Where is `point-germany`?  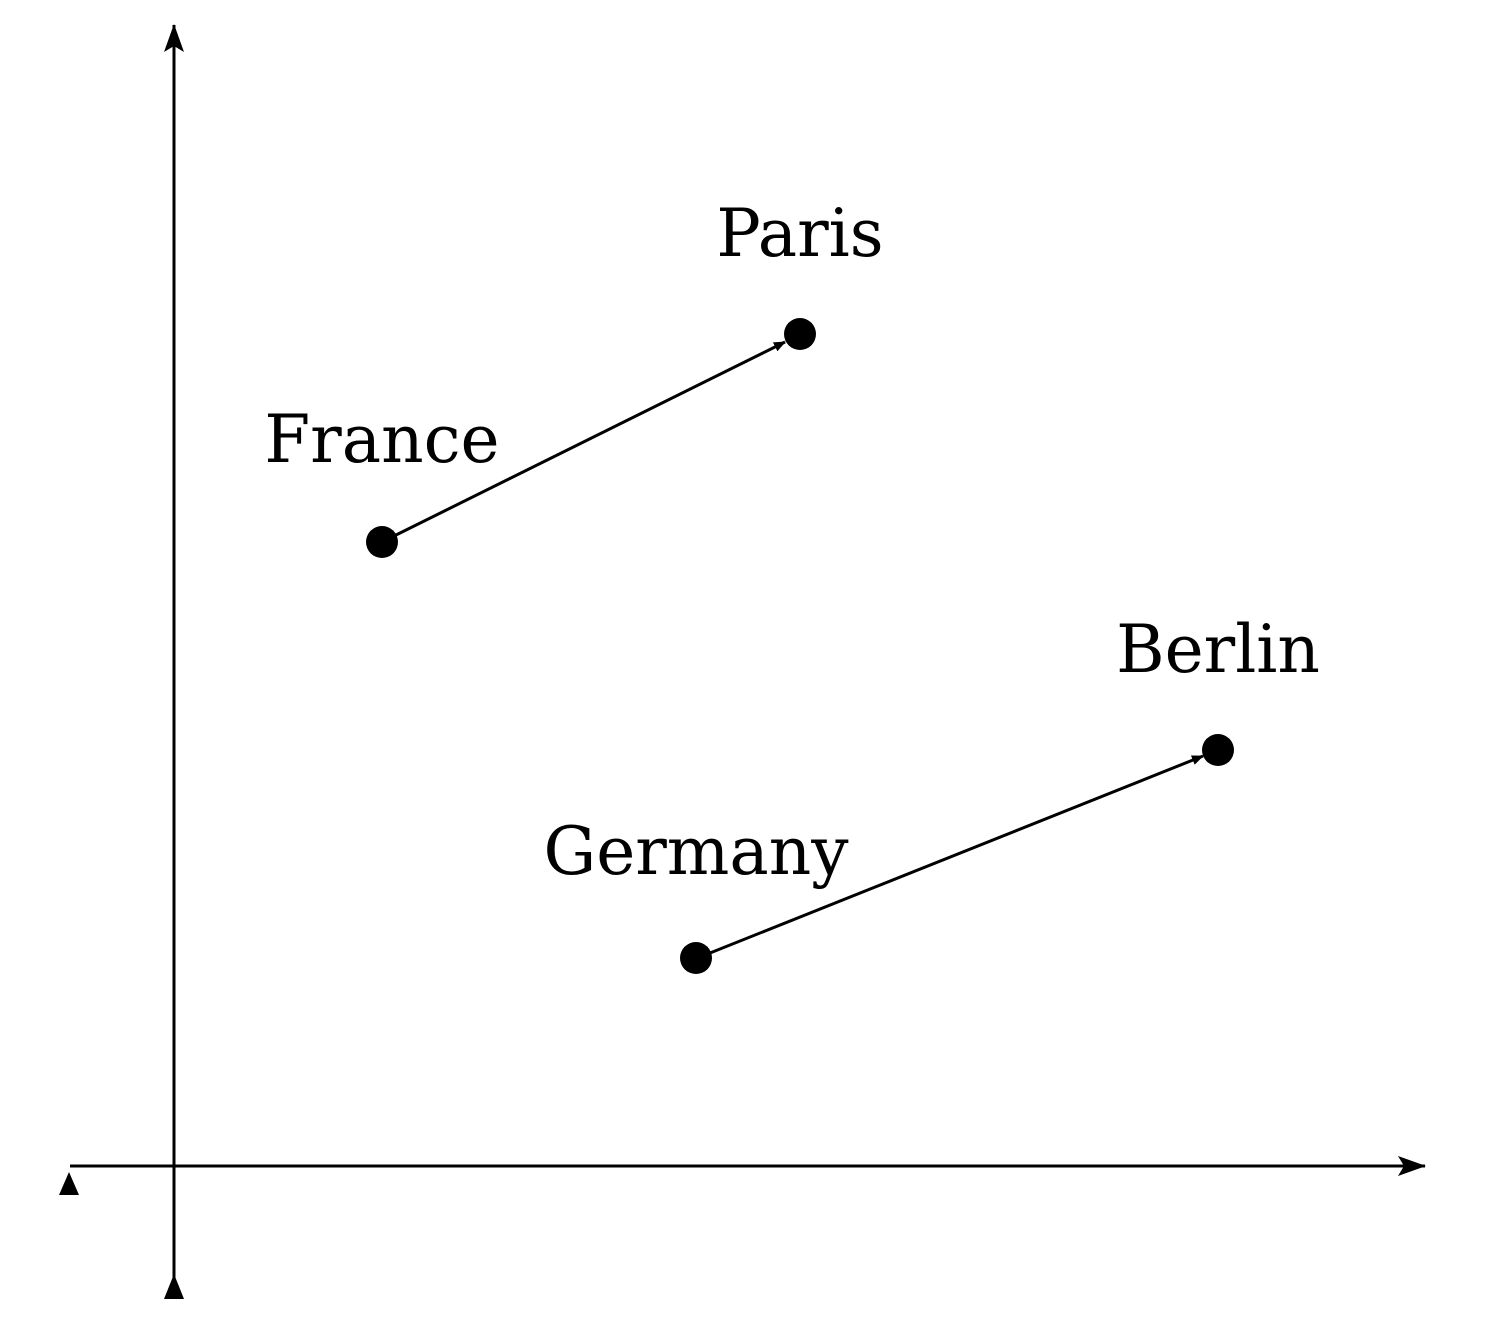
point-germany is located at coordinates (696, 958).